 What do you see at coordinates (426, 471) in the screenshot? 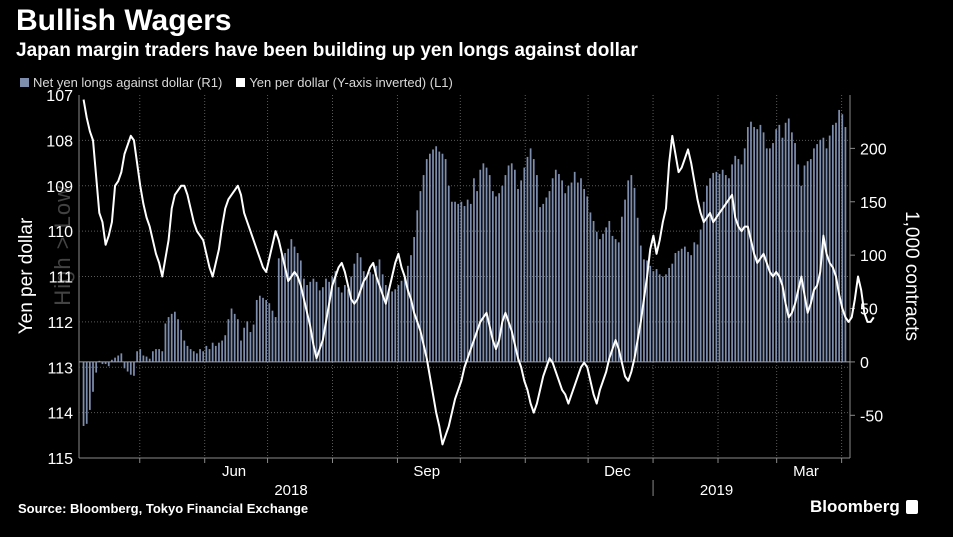
I see `x-tick-label: Sep` at bounding box center [426, 471].